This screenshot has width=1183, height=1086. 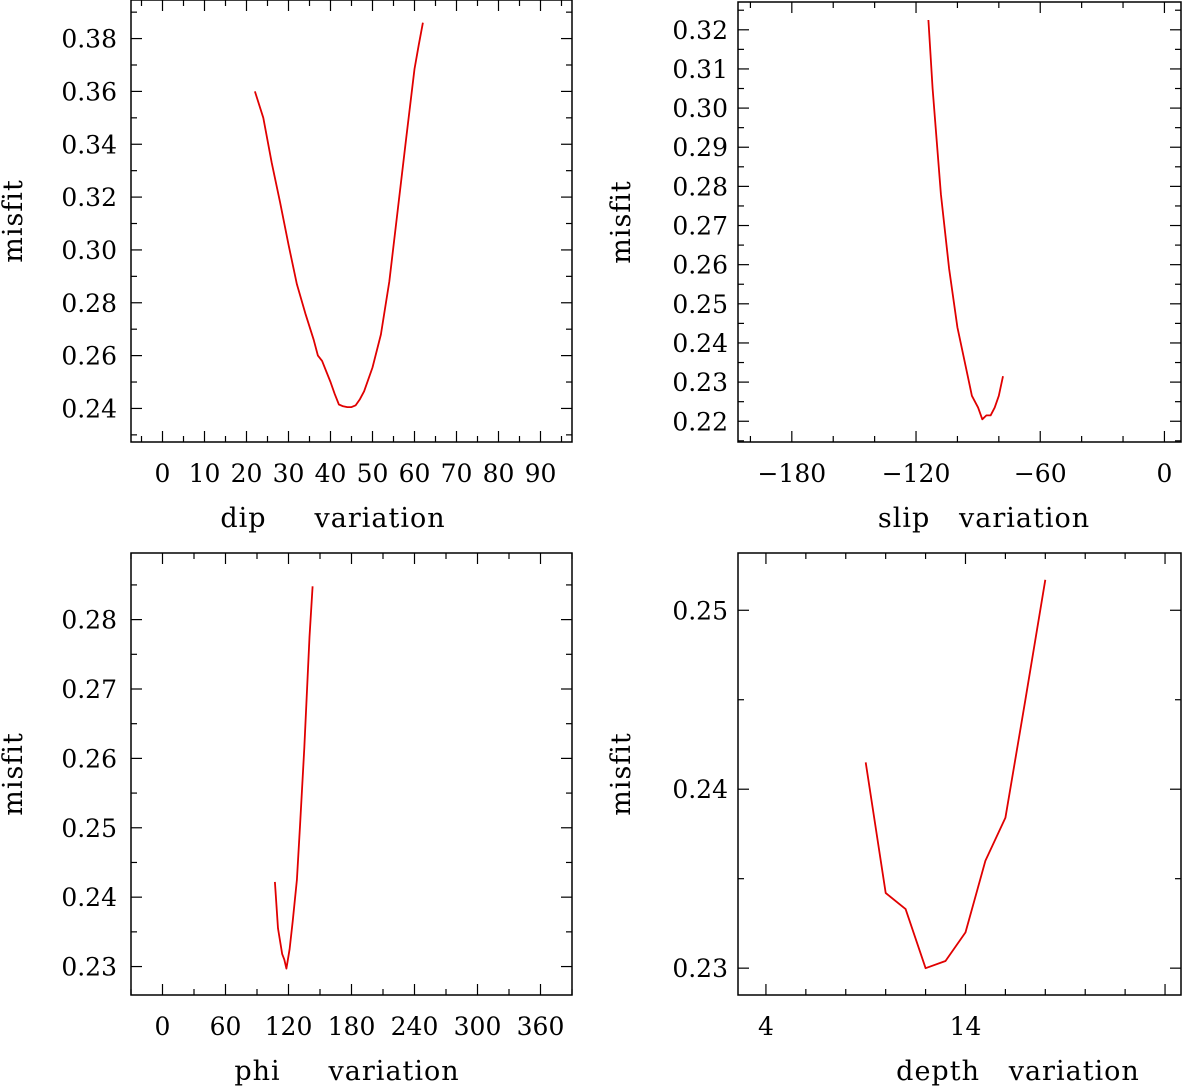 I want to click on x-tick-label: 90, so click(x=541, y=473).